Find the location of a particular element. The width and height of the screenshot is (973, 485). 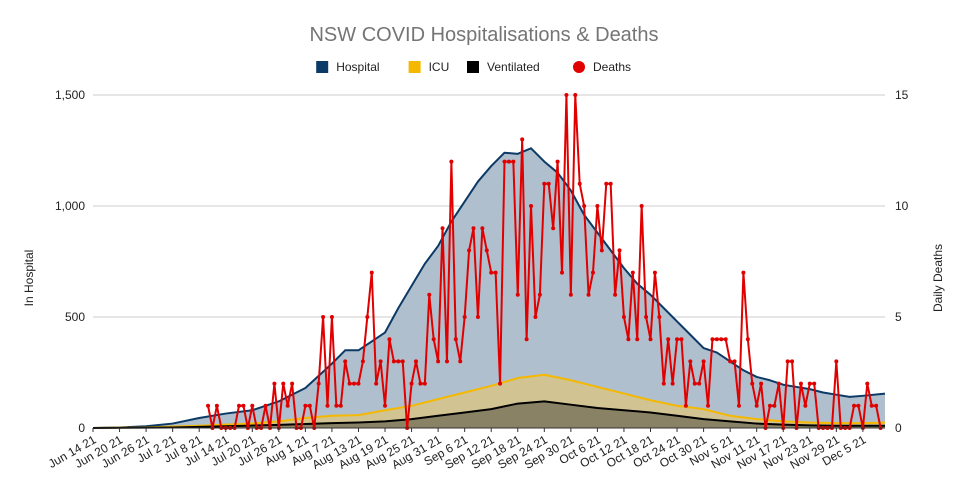

legend-item-ventilated: Ventilated is located at coordinates (503, 67).